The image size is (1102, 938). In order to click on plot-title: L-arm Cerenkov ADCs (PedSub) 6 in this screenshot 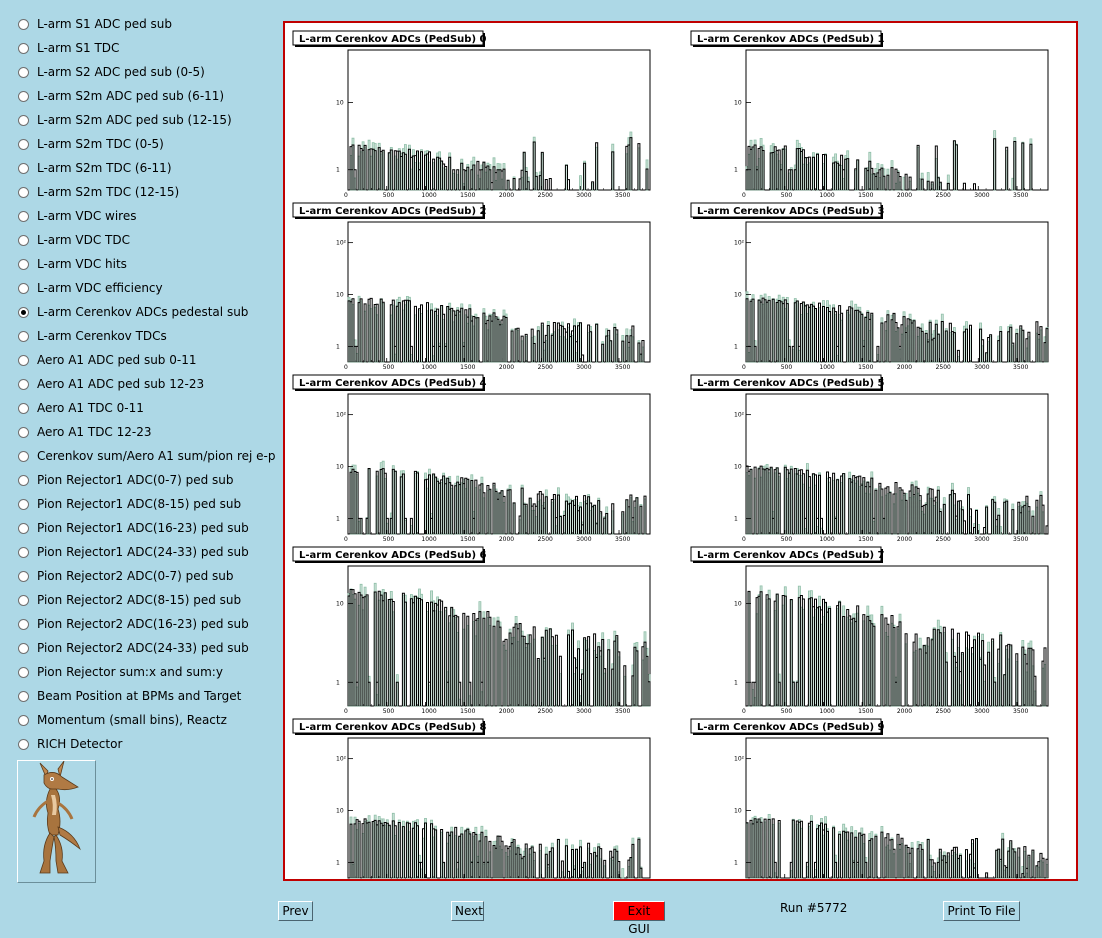, I will do `click(392, 555)`.